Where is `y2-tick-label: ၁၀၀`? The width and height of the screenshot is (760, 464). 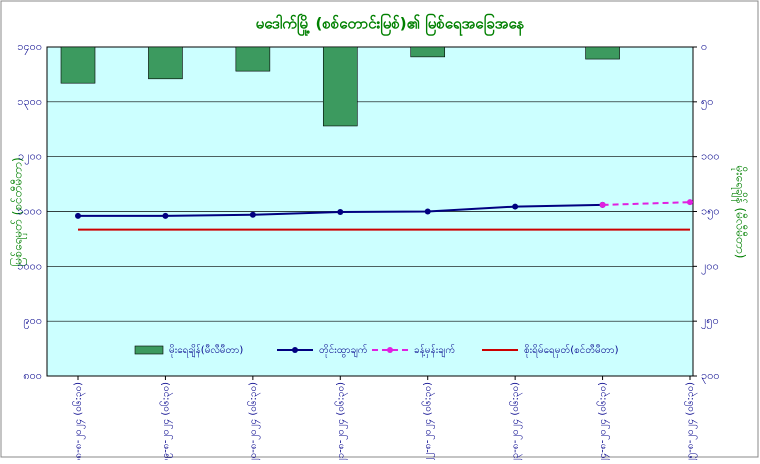
y2-tick-label: ၁၀၀ is located at coordinates (710, 156).